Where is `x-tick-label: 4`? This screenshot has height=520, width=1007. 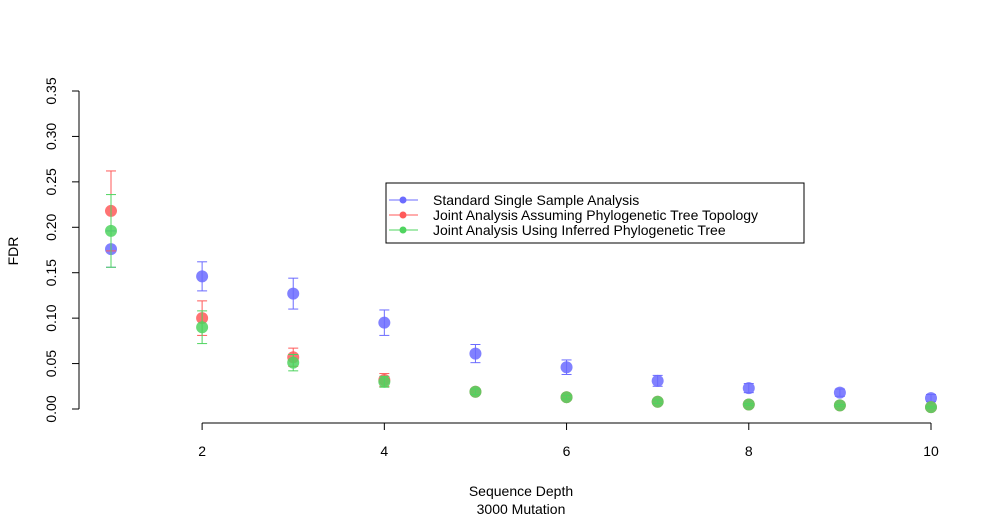
x-tick-label: 4 is located at coordinates (384, 451).